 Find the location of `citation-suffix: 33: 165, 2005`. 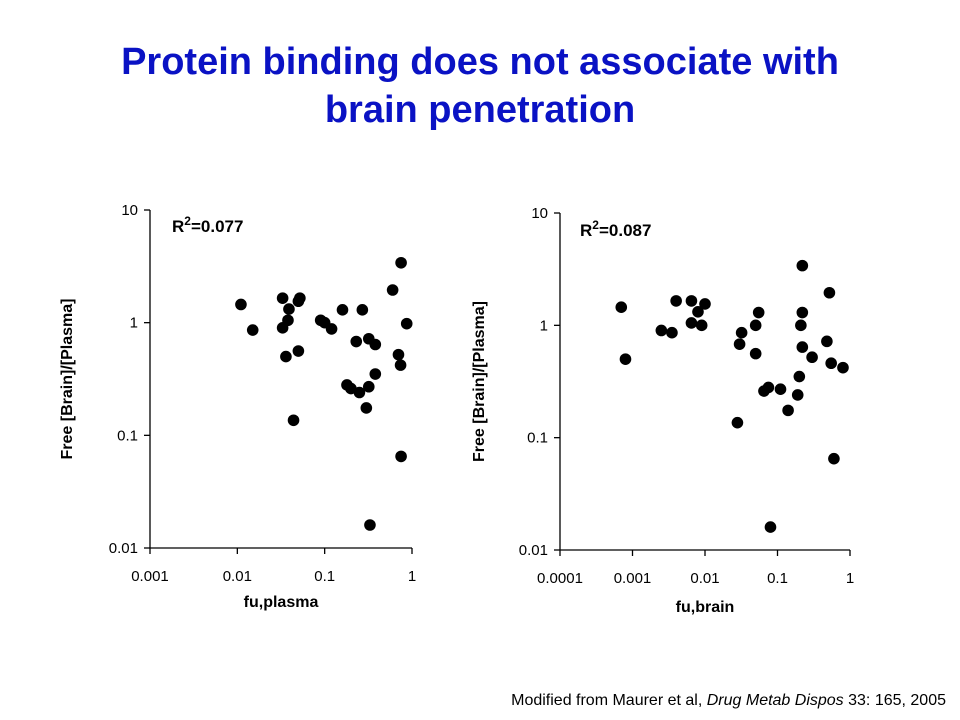

citation-suffix: 33: 165, 2005 is located at coordinates (894, 700).